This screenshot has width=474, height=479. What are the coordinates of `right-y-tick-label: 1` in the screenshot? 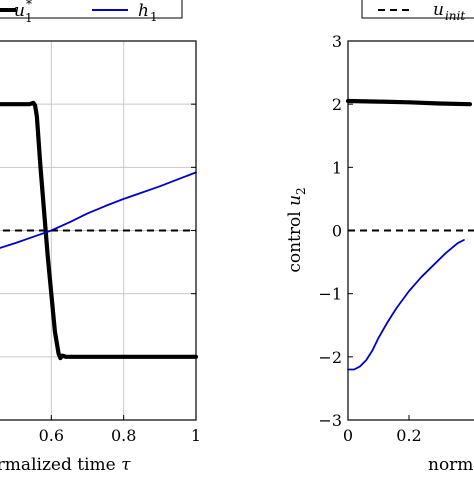 It's located at (337, 167).